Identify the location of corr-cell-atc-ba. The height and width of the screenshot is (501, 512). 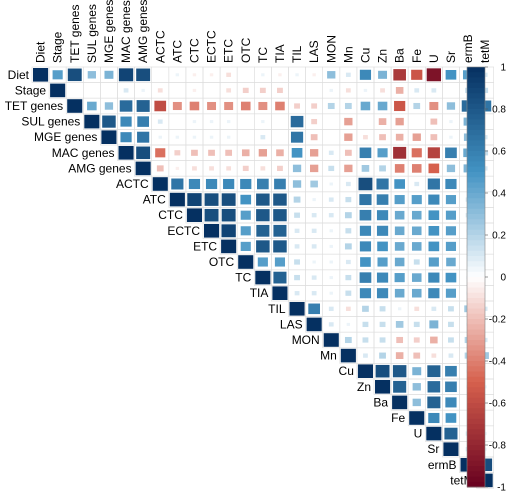
(399, 200).